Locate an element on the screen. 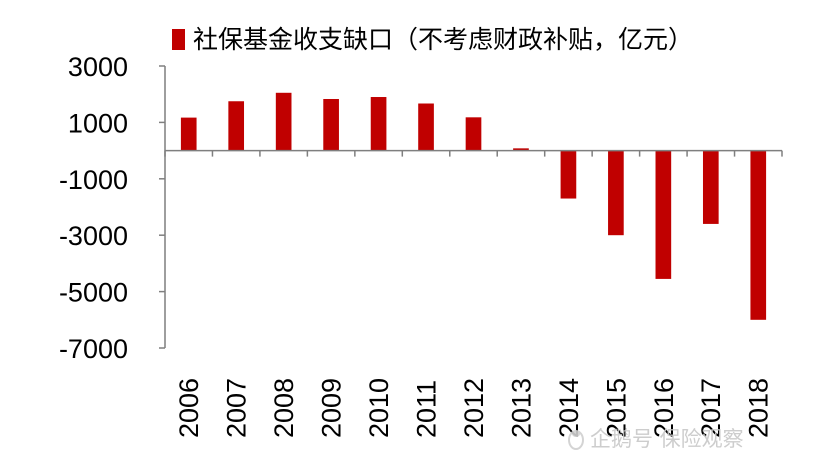  bar-2015 is located at coordinates (616, 193).